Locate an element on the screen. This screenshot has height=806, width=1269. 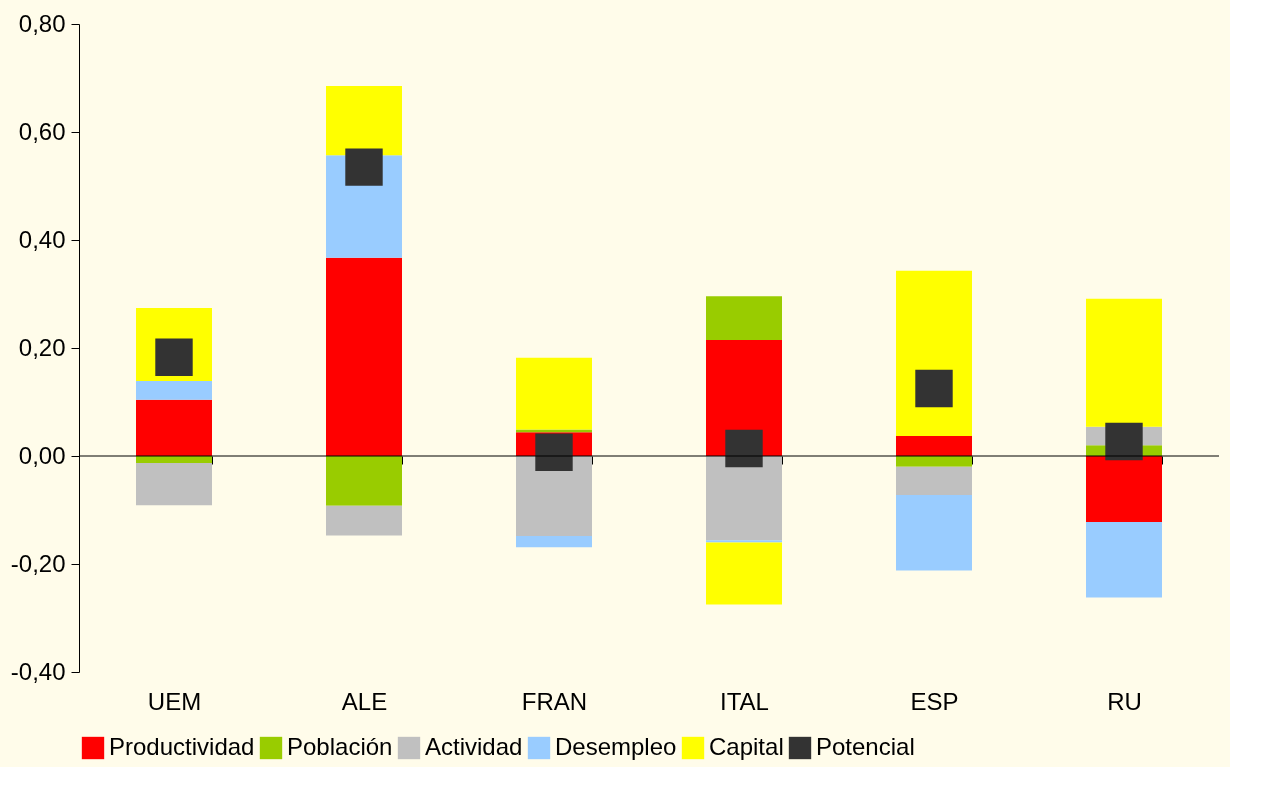
x-tick-label: ITAL is located at coordinates (744, 701).